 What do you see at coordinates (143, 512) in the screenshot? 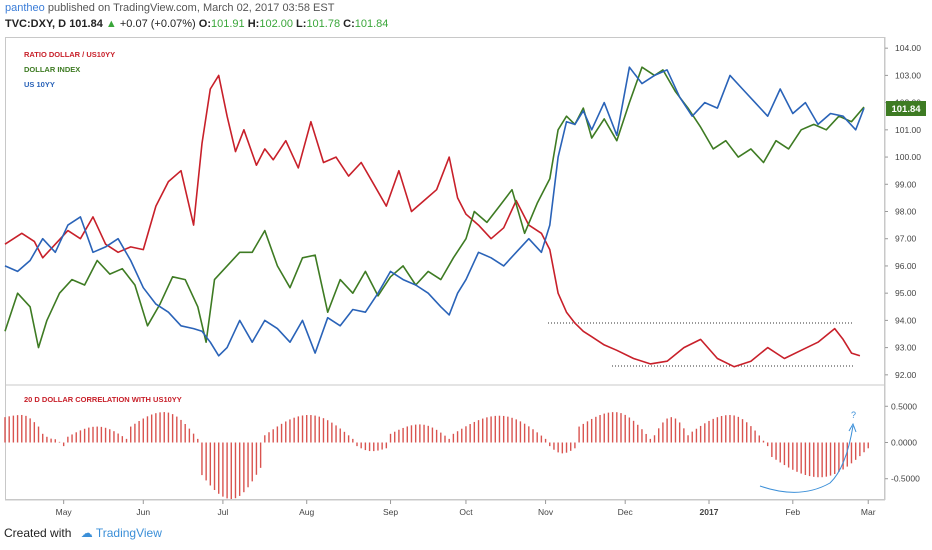
I see `time-tick-label: Jun` at bounding box center [143, 512].